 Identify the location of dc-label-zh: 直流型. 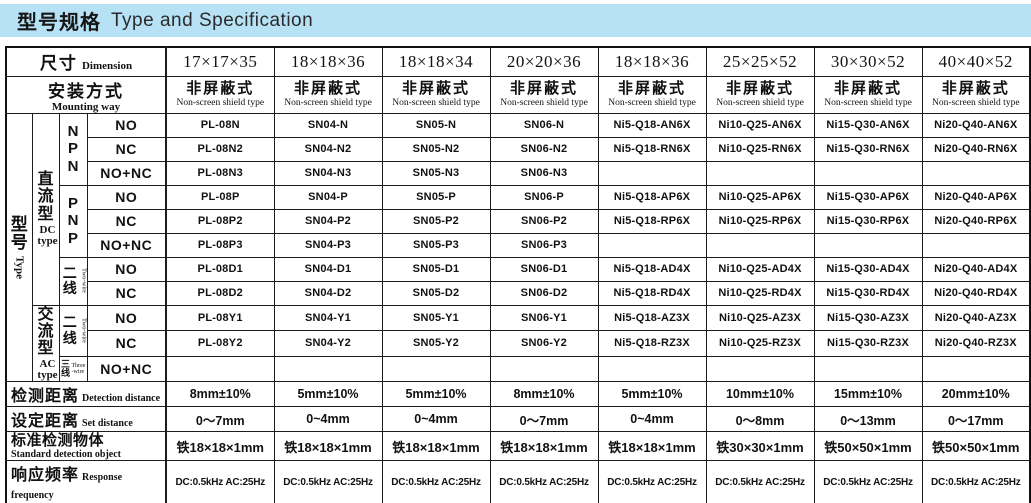
(45, 197).